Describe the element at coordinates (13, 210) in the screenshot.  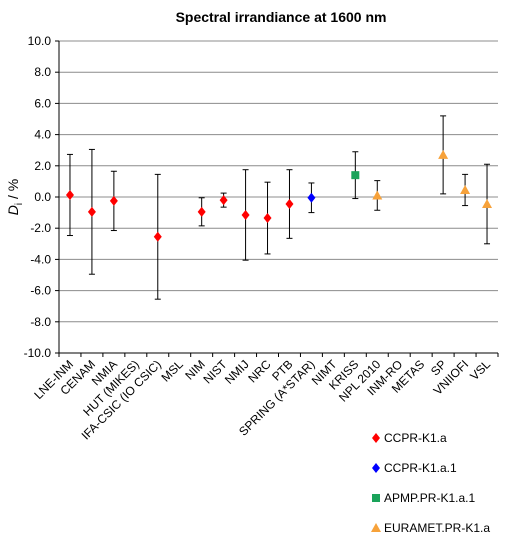
I see `y-label-part: D` at that location.